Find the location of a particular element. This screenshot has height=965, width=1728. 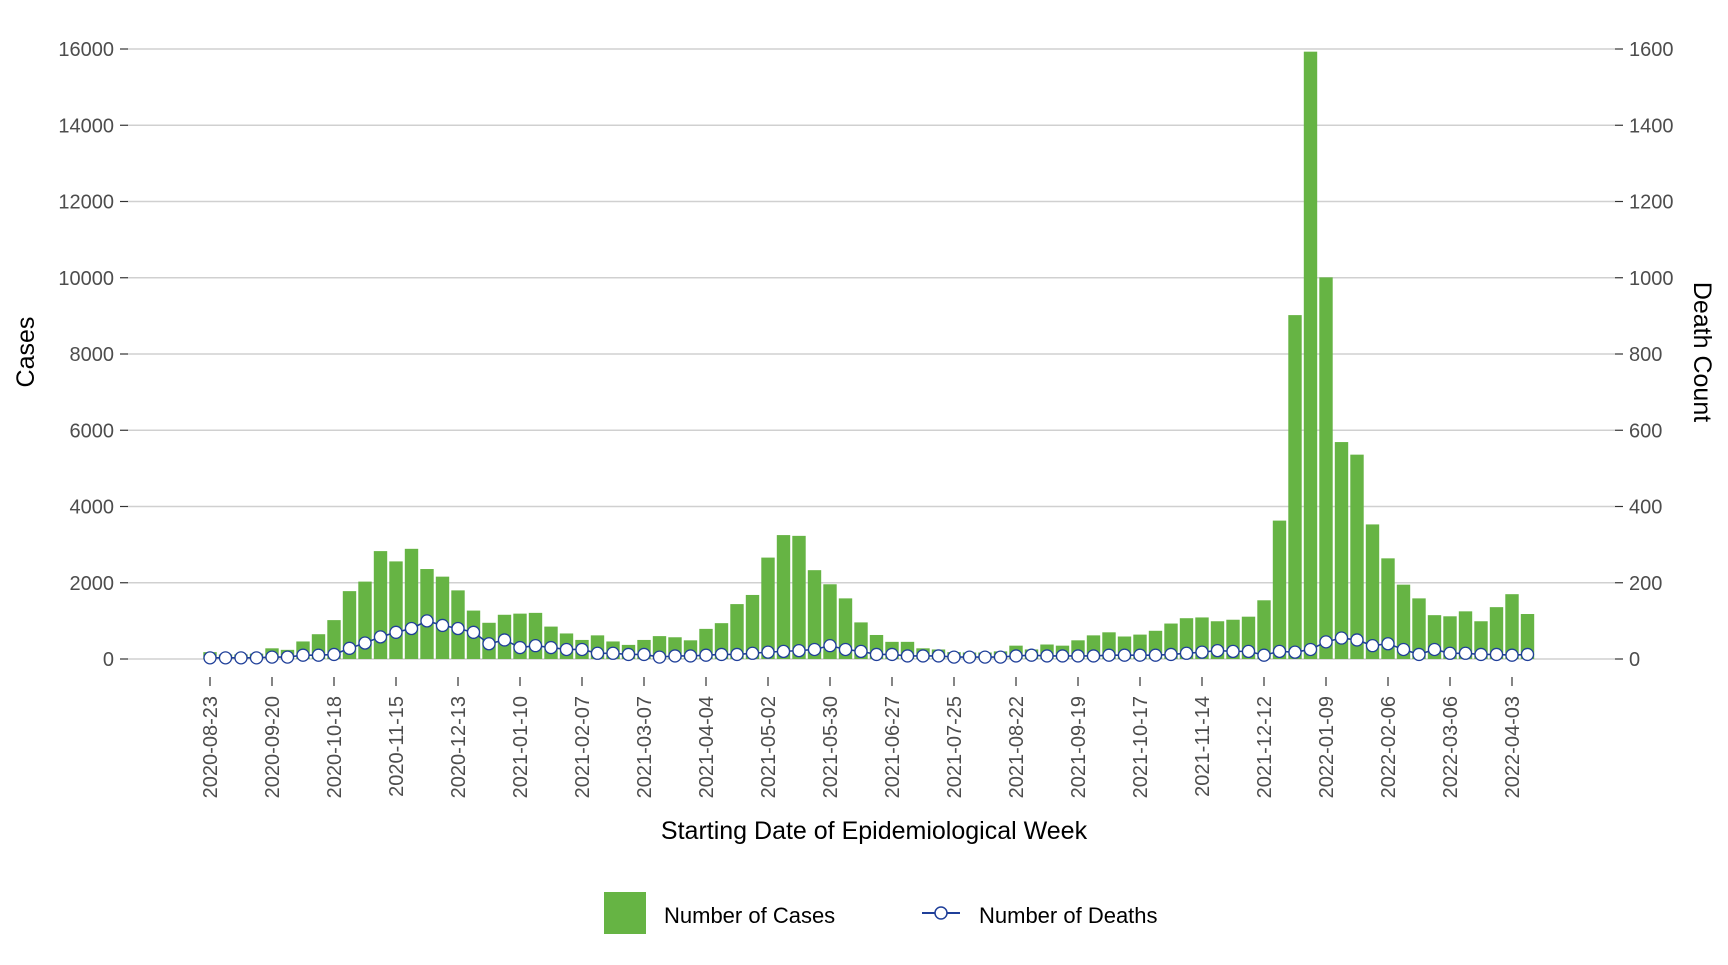

right-axis-tick-label: 800 is located at coordinates (1645, 355).